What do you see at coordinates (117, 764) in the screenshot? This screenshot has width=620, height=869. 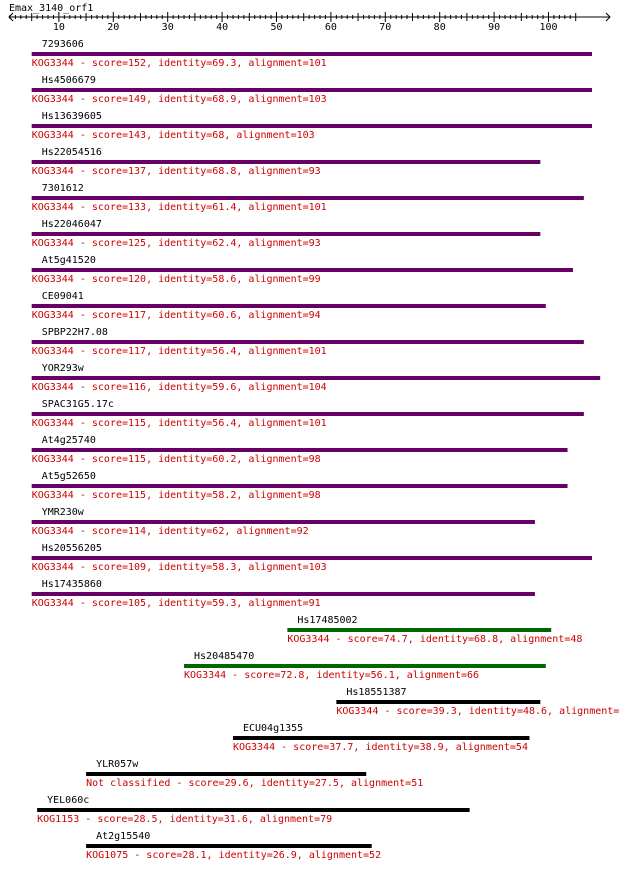 I see `hit-name: YLR057w` at bounding box center [117, 764].